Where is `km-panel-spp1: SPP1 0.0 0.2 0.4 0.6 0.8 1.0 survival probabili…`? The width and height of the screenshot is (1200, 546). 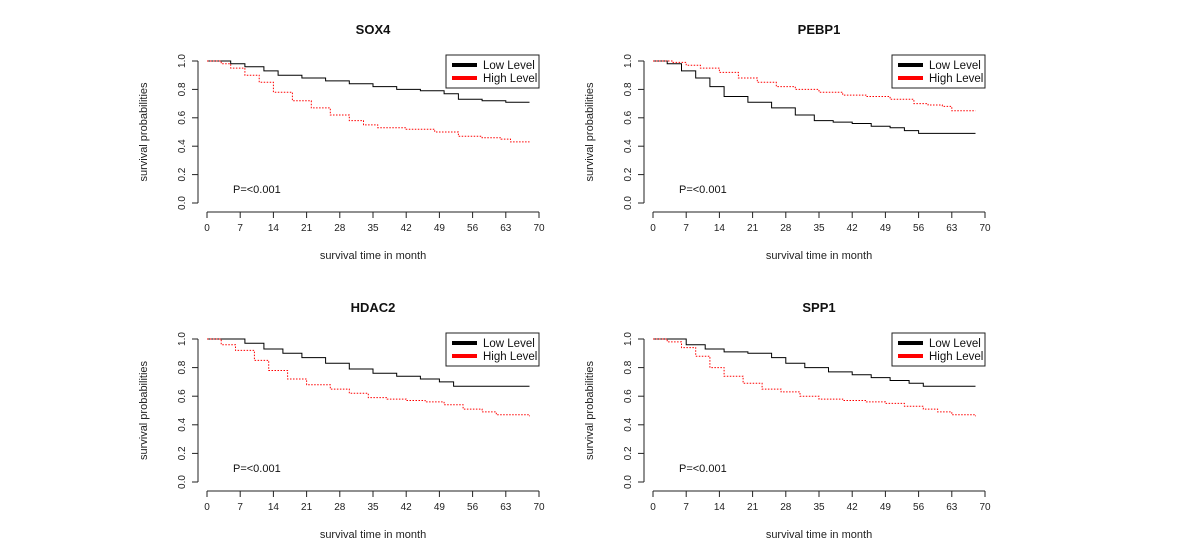
km-panel-spp1: SPP1 0.0 0.2 0.4 0.6 0.8 1.0 survival probabili… is located at coordinates (787, 420).